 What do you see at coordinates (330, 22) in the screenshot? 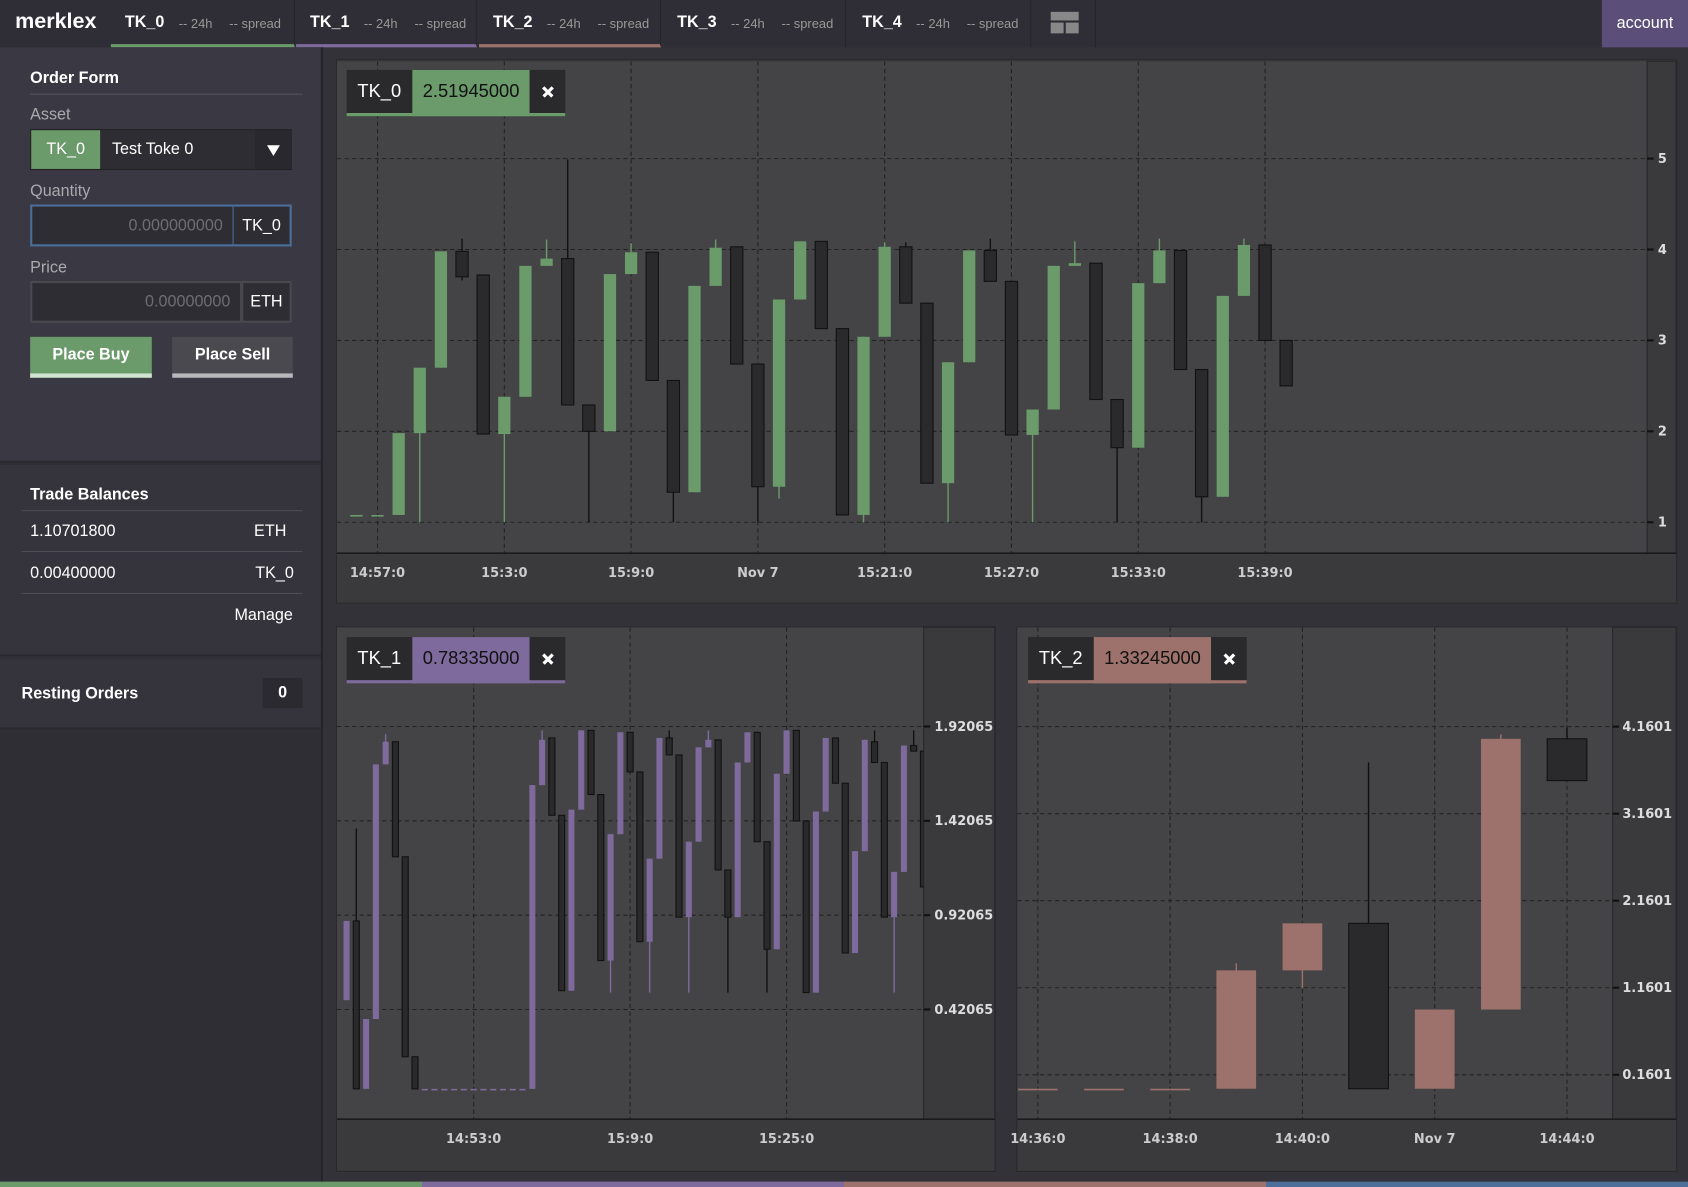
I see `tab-symbol: TK_1` at bounding box center [330, 22].